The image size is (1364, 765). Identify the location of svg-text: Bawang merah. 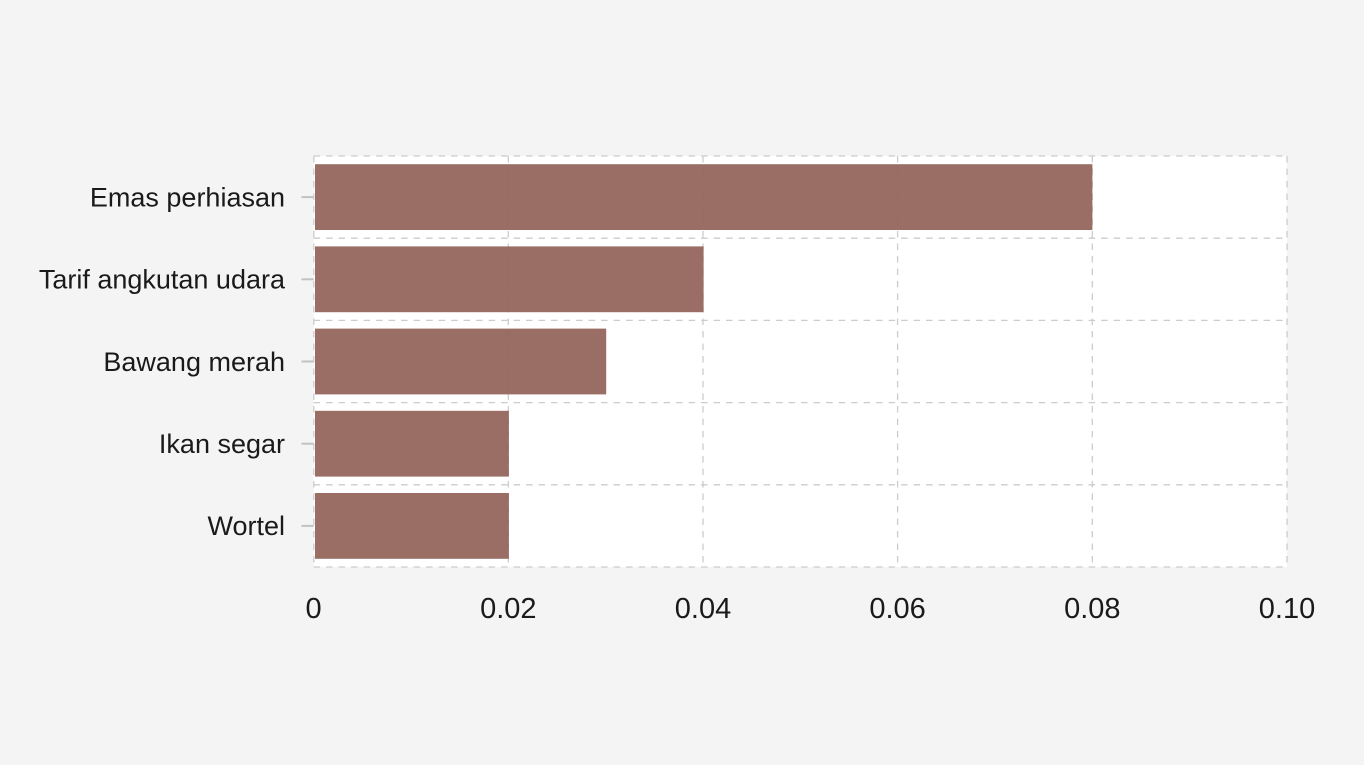
(194, 362).